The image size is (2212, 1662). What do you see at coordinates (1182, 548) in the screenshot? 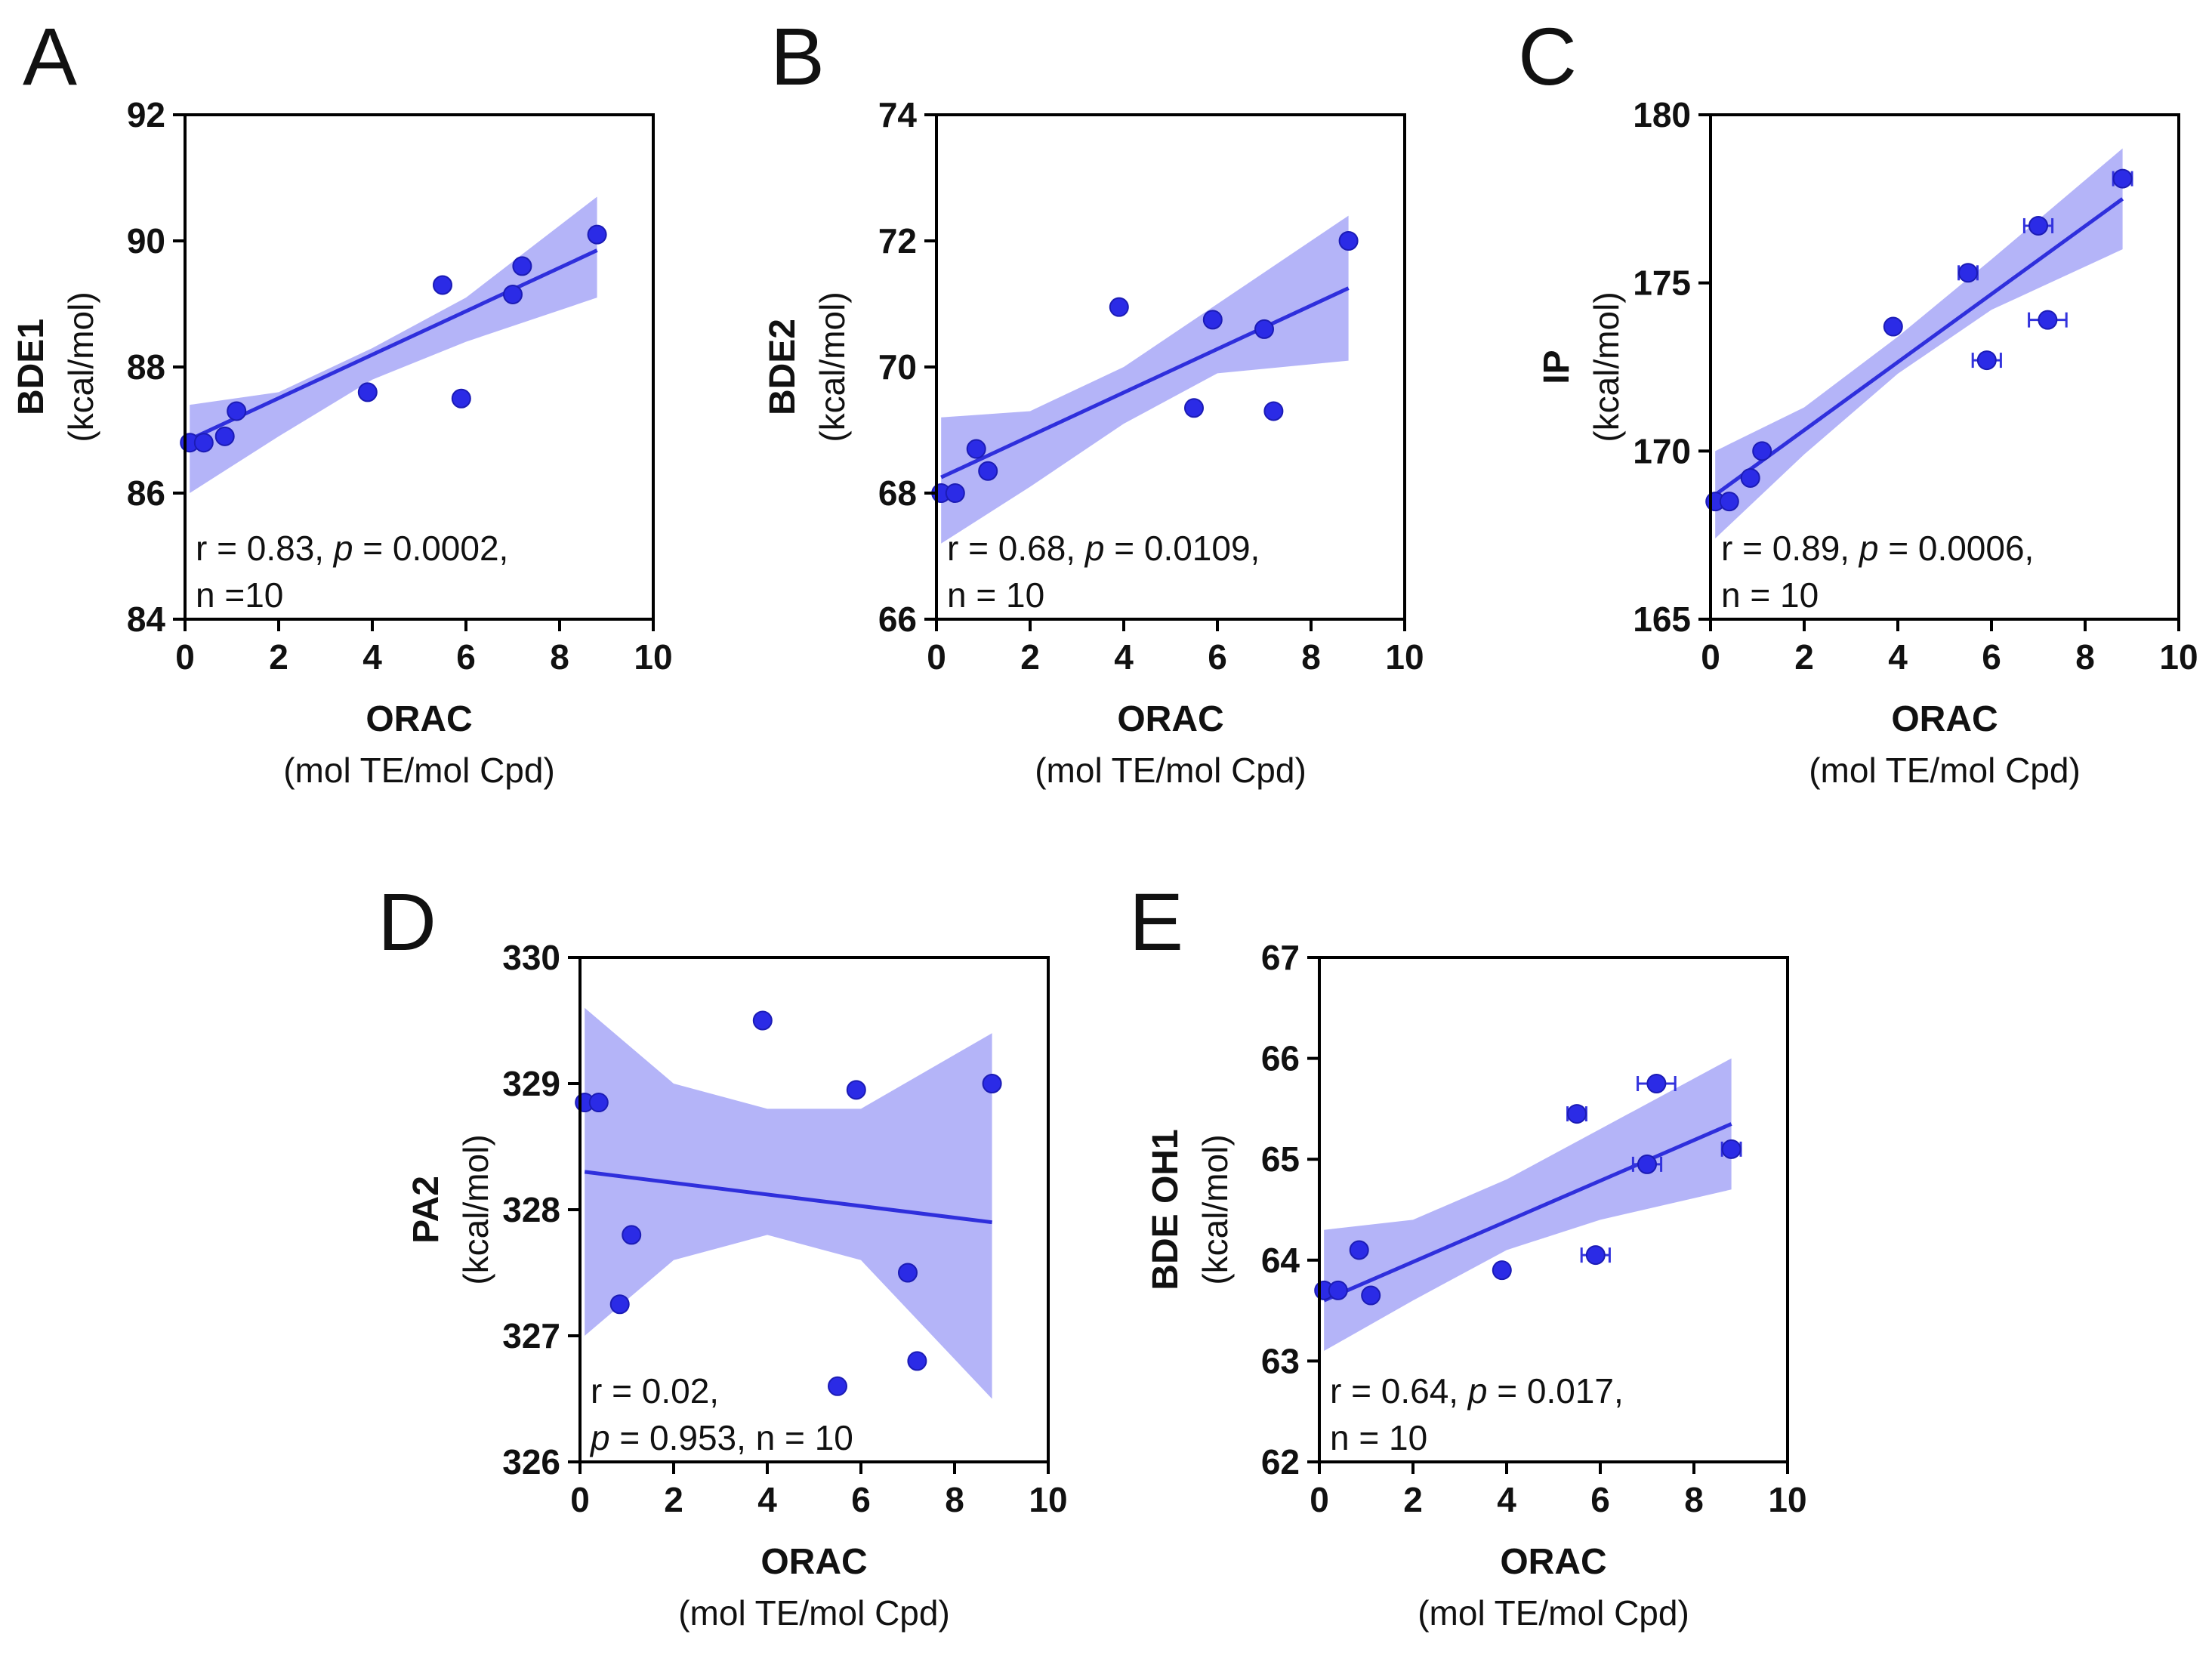
I see `stats-text: = 0.0109,` at bounding box center [1182, 548].